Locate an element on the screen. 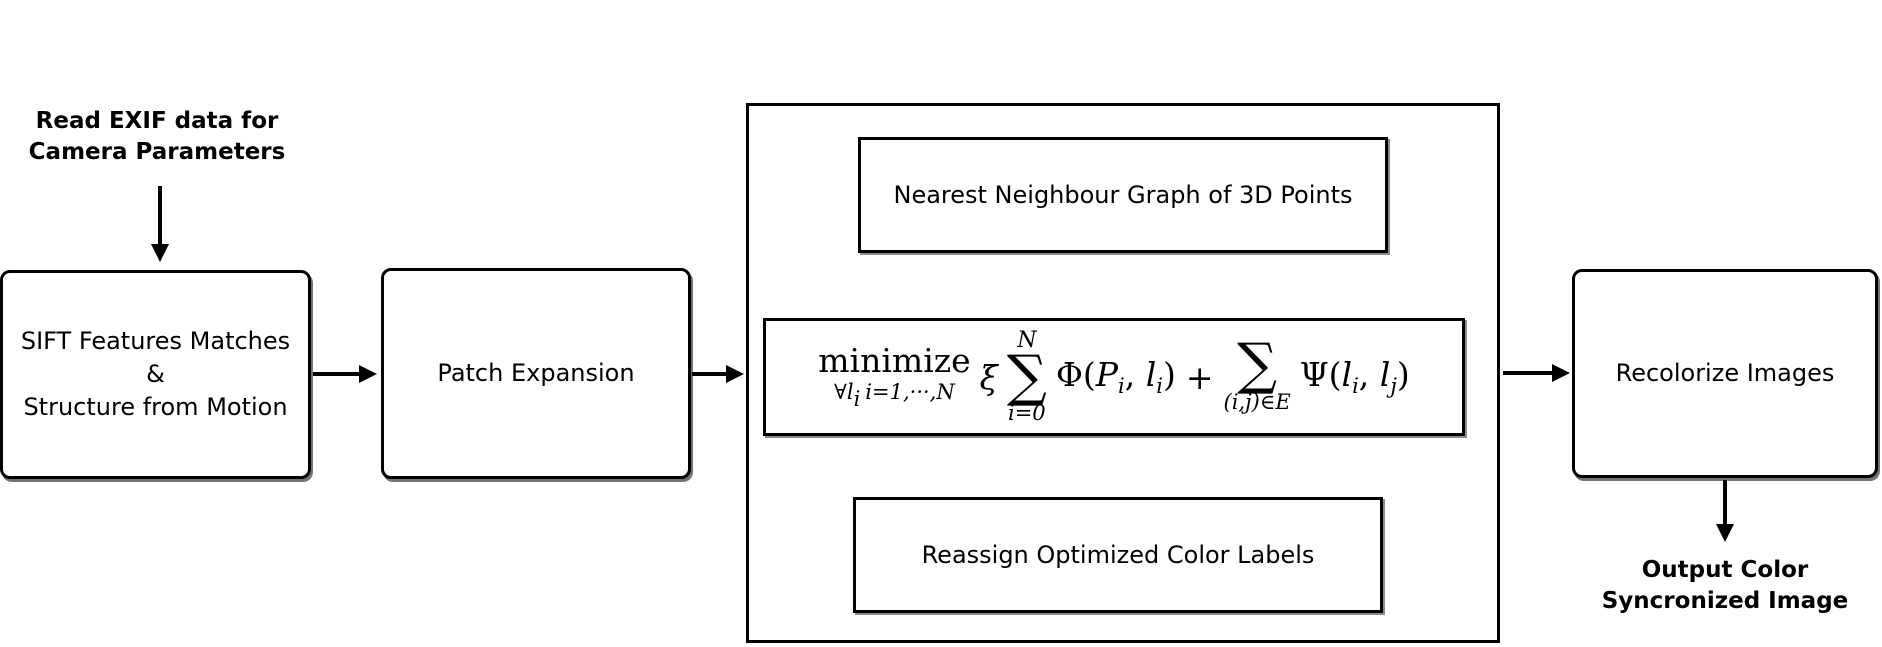 Image resolution: width=1882 pixels, height=647 pixels. exif-annotation: Read EXIF data for Camera Parameters is located at coordinates (157, 137).